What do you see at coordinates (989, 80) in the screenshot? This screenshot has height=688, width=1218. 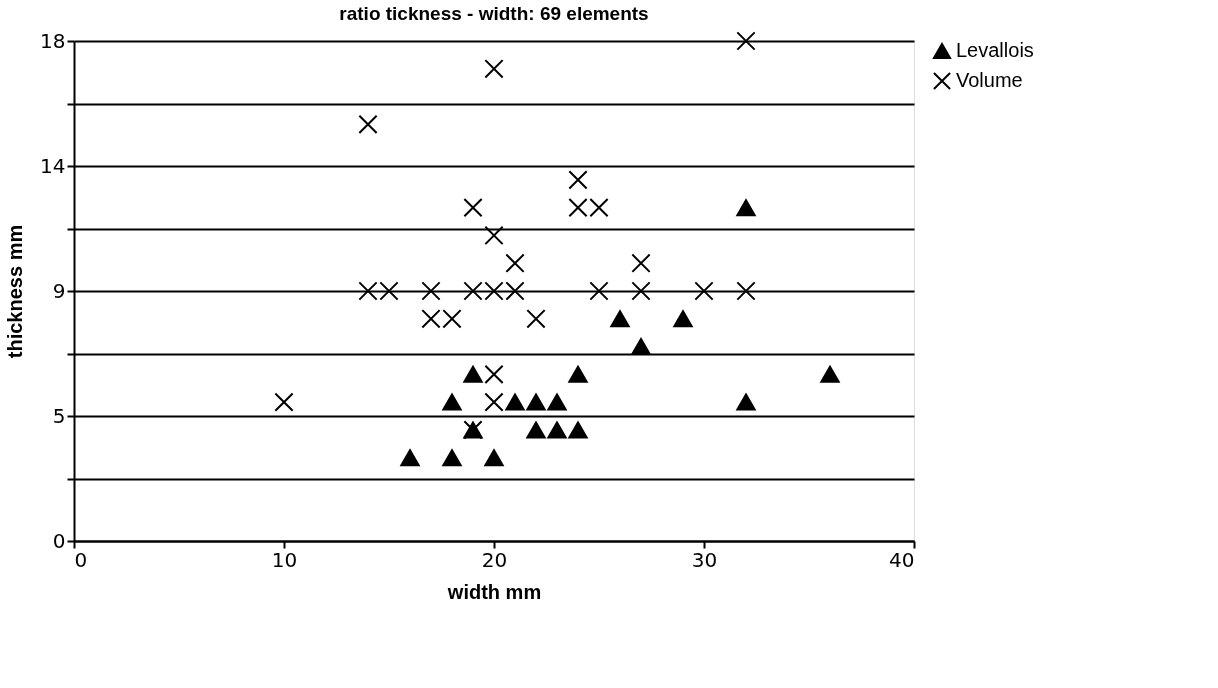 I see `legend-label: Volume` at bounding box center [989, 80].